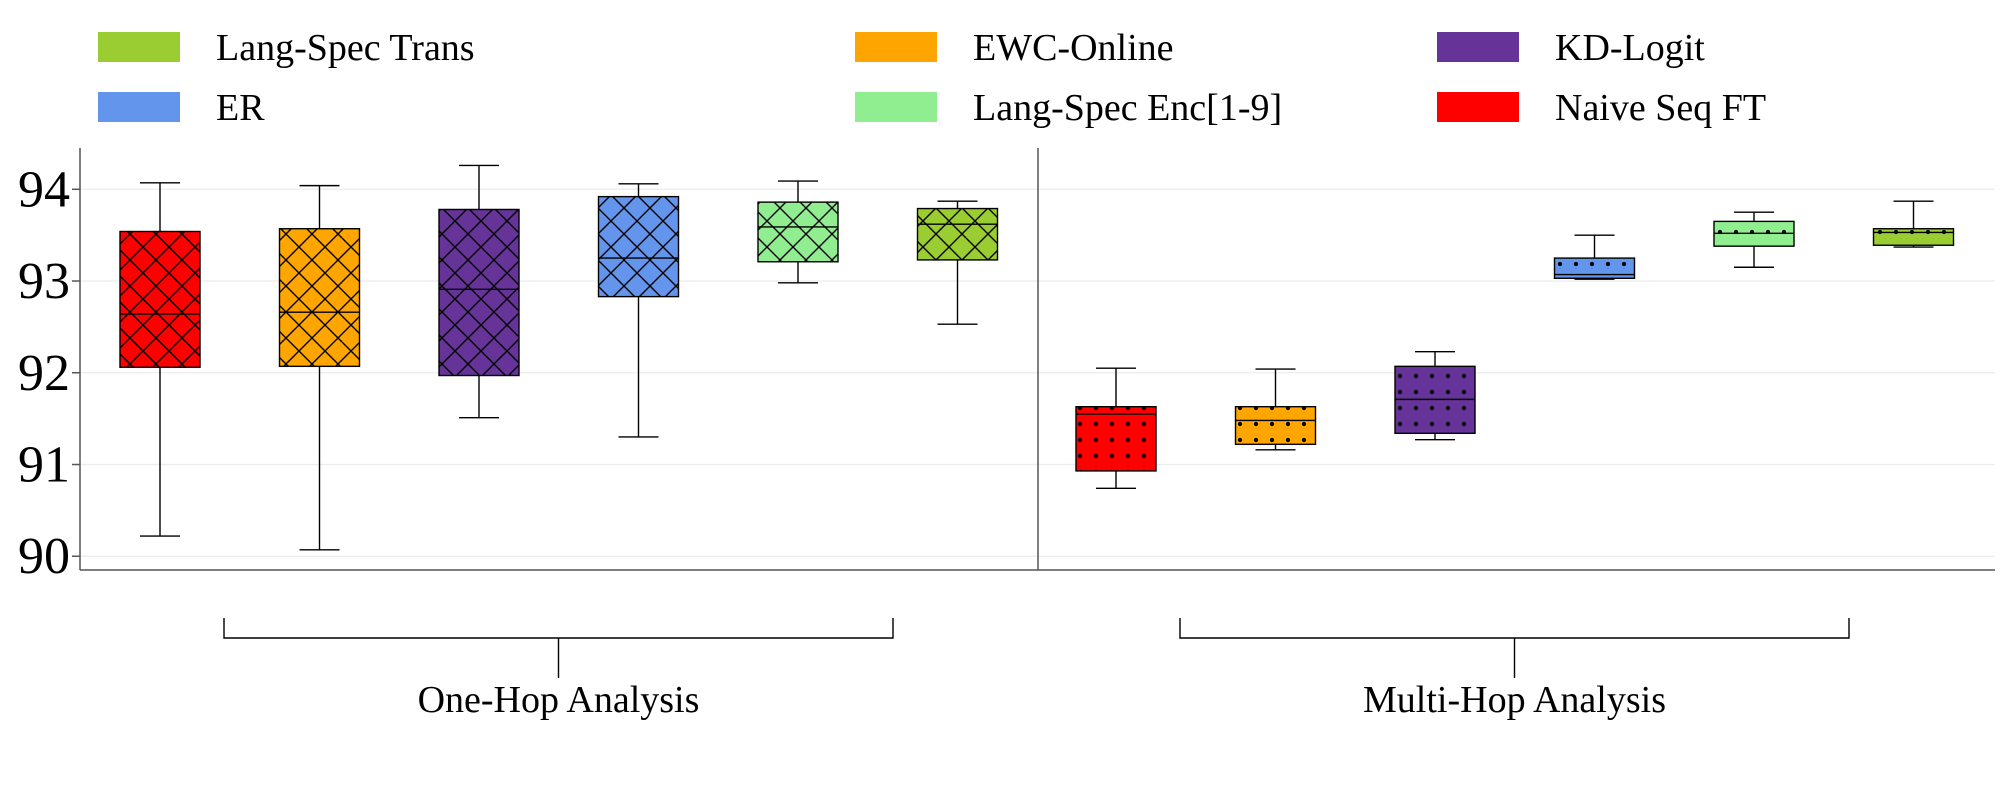 The width and height of the screenshot is (2000, 800). I want to click on legend-item-ewc-online: EWC-Online, so click(1014, 48).